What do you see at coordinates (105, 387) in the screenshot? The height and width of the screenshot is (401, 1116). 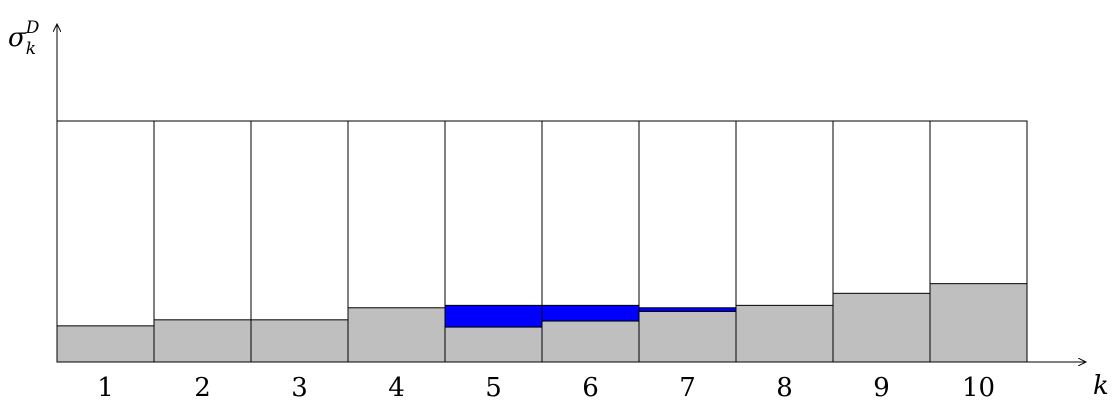 I see `x-tick-label-1: 1` at bounding box center [105, 387].